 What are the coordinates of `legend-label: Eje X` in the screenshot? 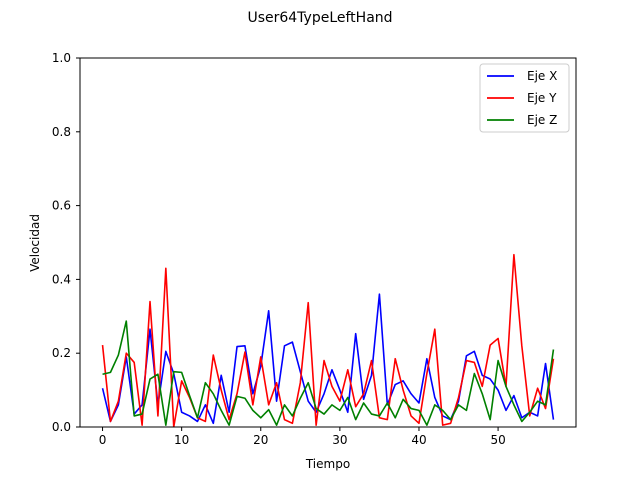 It's located at (542, 76).